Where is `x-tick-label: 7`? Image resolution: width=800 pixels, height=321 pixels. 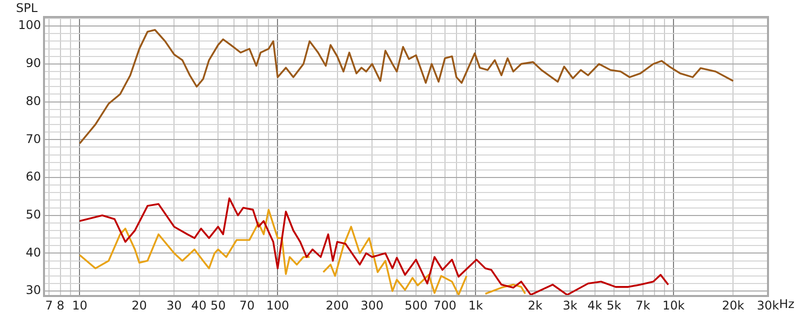 x-tick-label: 7 is located at coordinates (49, 305).